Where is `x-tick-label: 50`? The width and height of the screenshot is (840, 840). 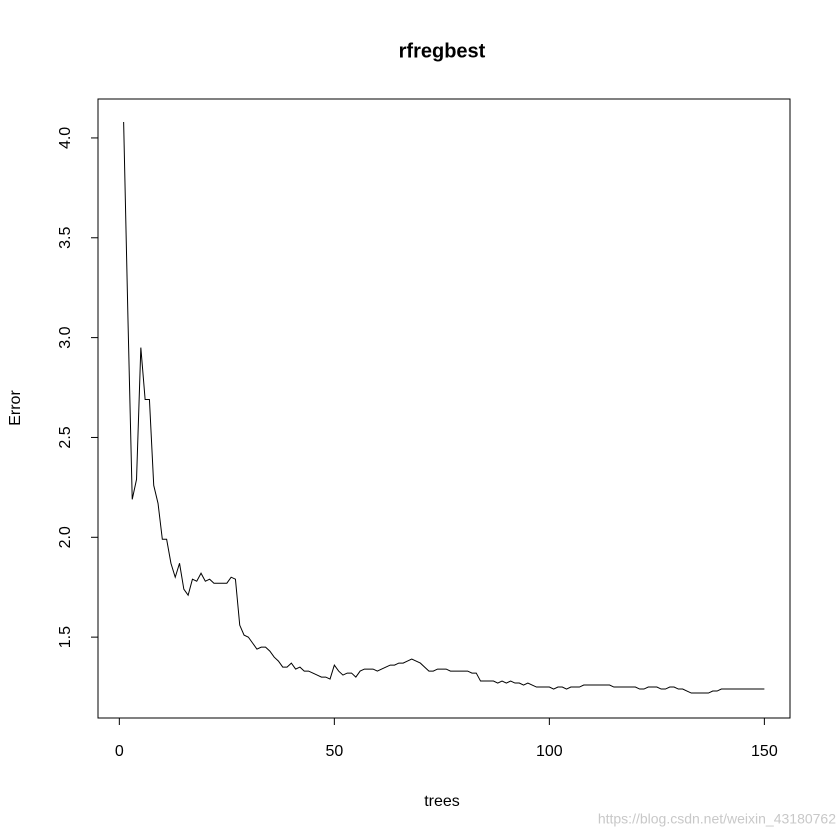 x-tick-label: 50 is located at coordinates (334, 751).